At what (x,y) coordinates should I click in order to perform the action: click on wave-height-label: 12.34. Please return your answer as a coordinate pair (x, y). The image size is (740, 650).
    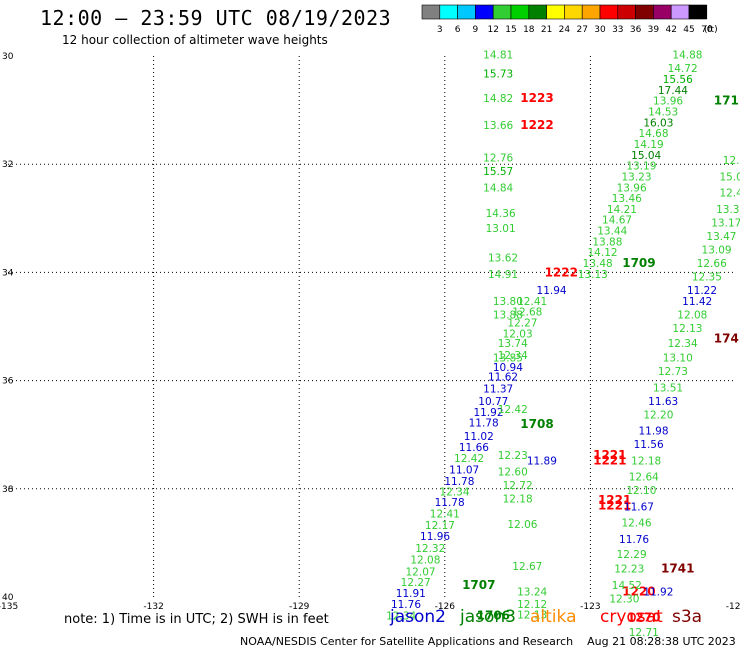
    Looking at the image, I should click on (454, 492).